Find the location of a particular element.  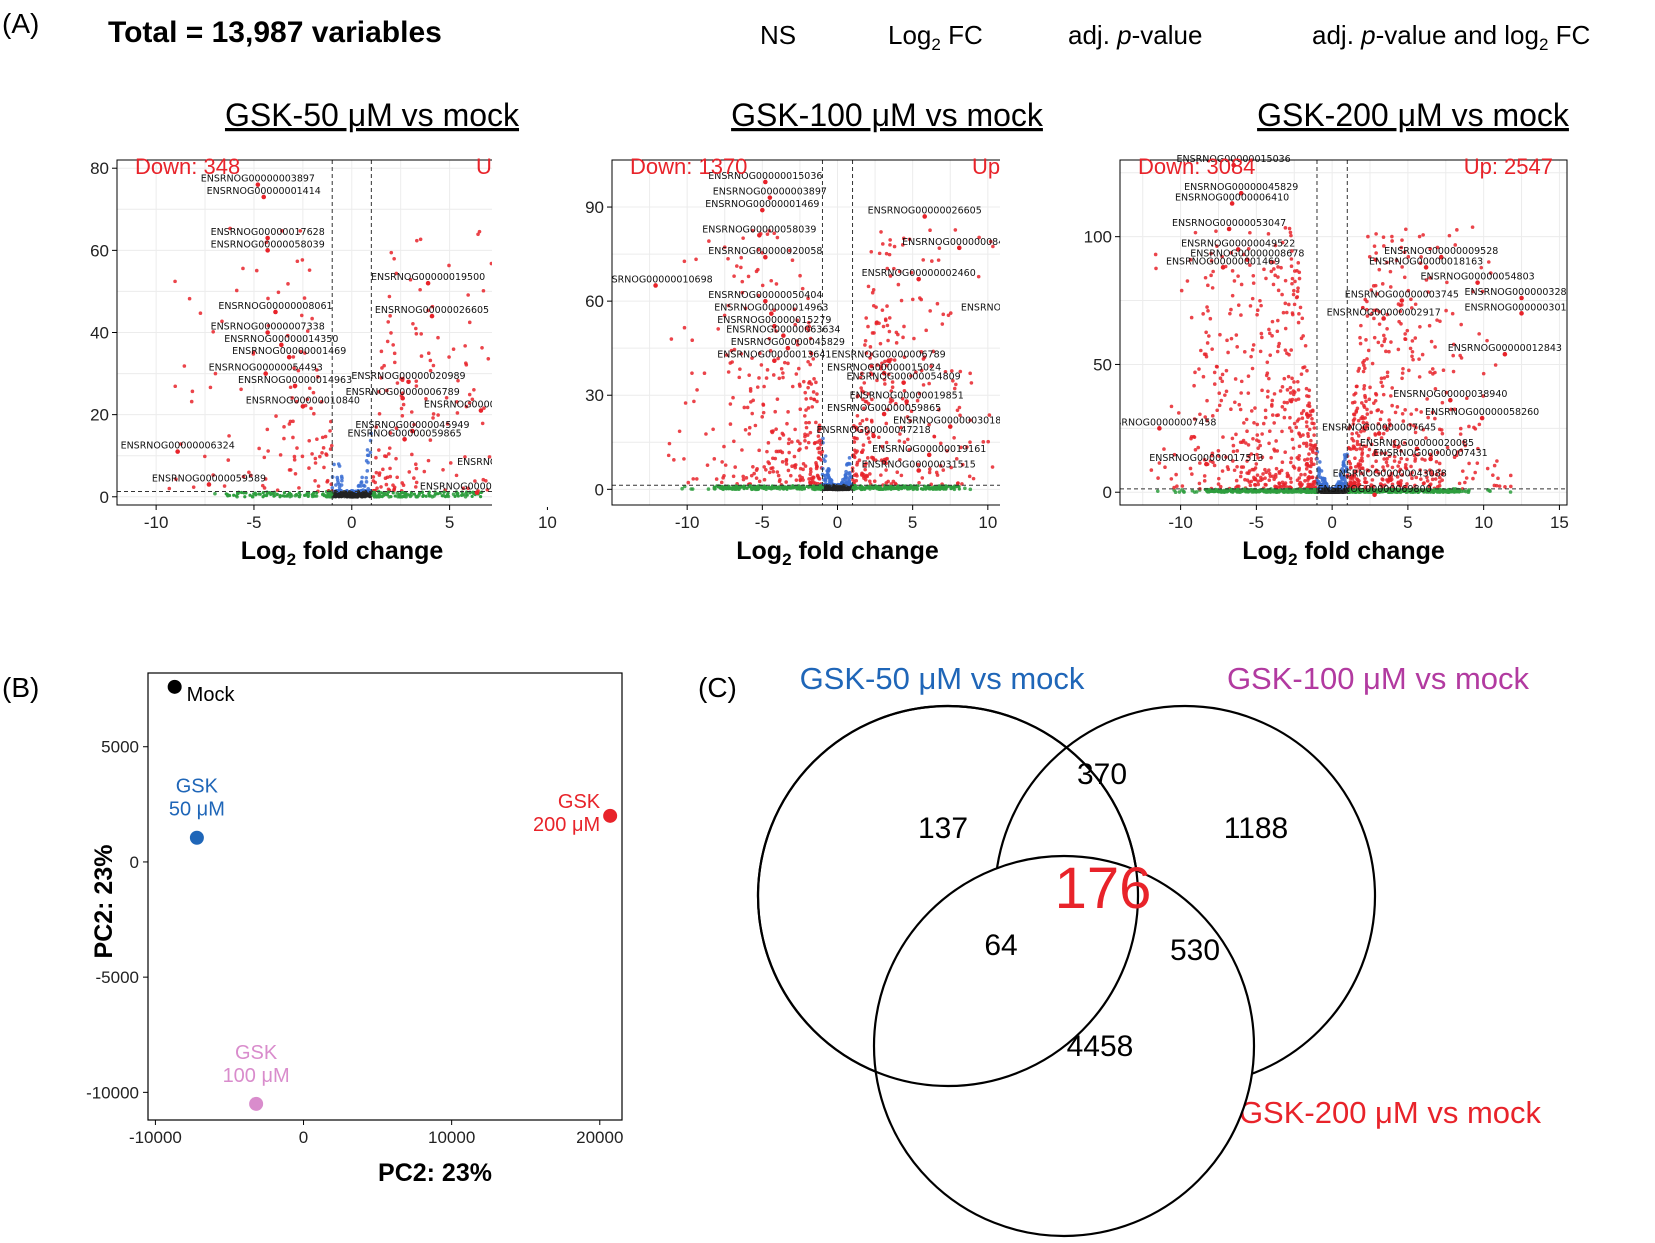

legend-log2fc-rest: FC is located at coordinates (961, 35).